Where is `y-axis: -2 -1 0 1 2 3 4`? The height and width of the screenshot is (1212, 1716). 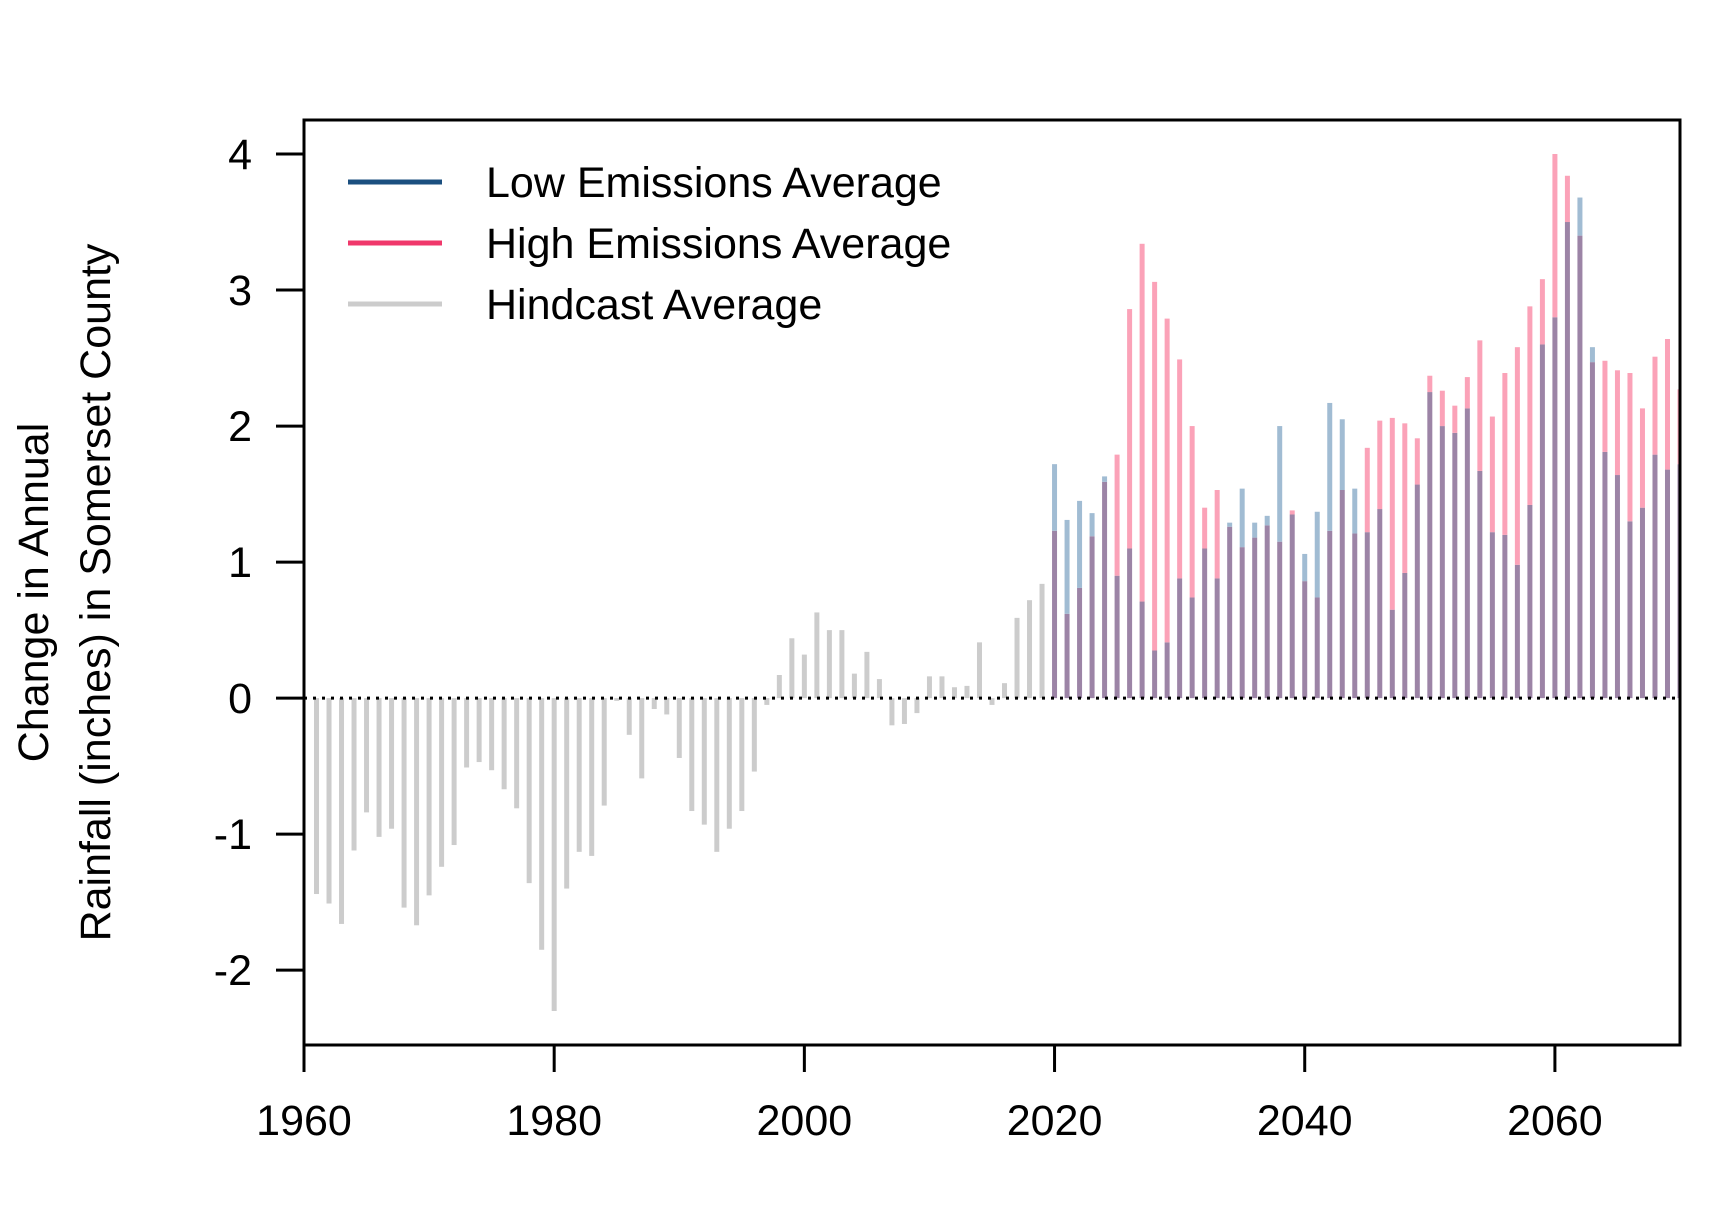
y-axis: -2 -1 0 1 2 3 4 is located at coordinates (259, 563).